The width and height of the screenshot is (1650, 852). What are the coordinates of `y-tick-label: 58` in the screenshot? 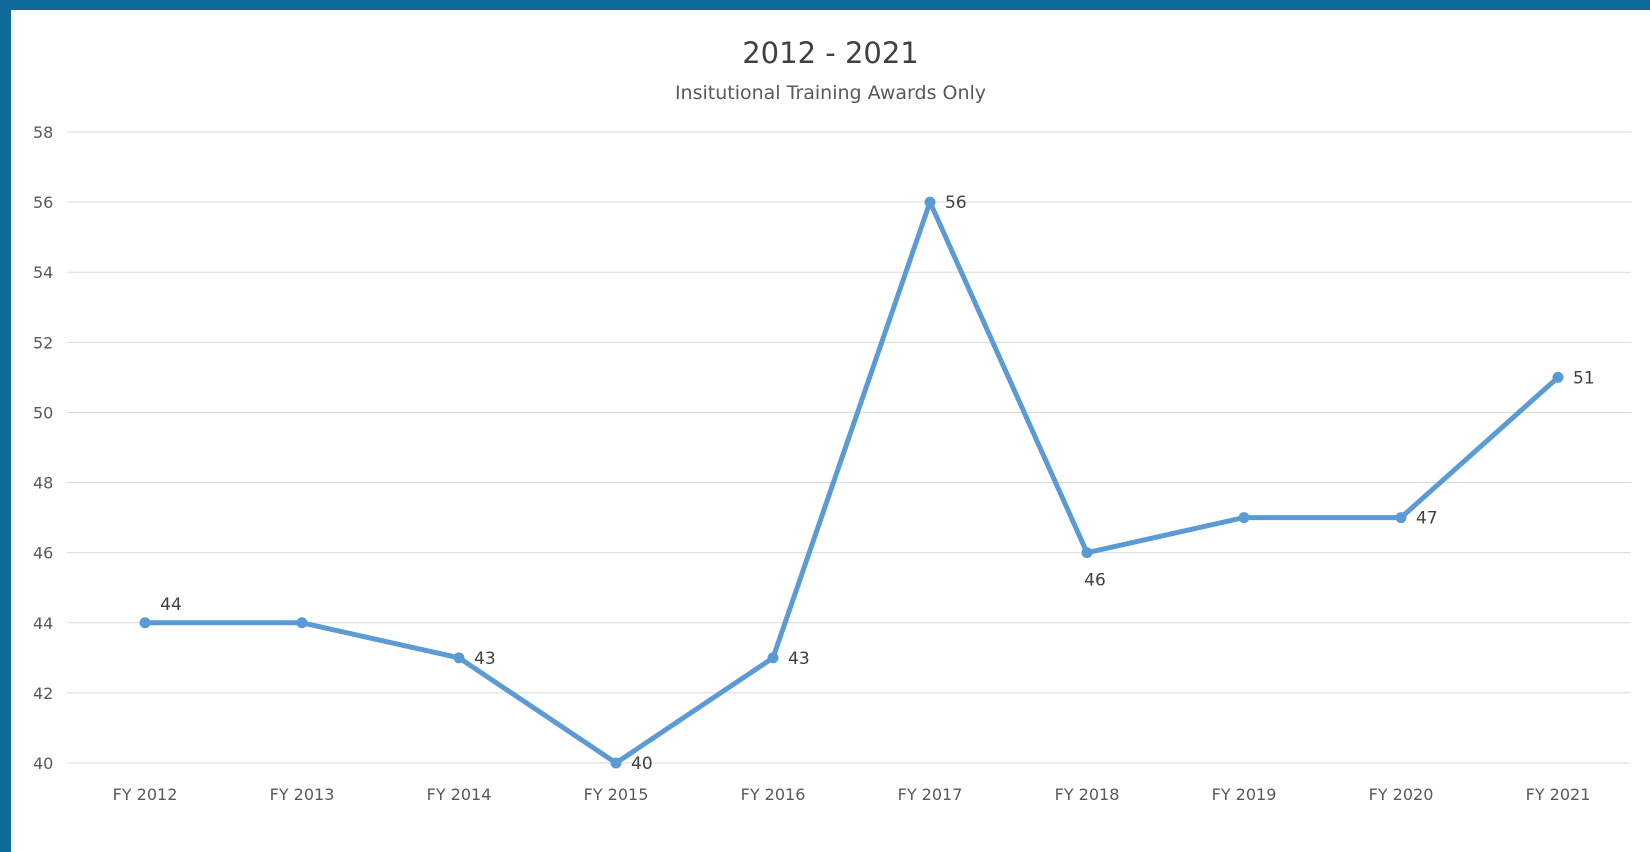 It's located at (43, 132).